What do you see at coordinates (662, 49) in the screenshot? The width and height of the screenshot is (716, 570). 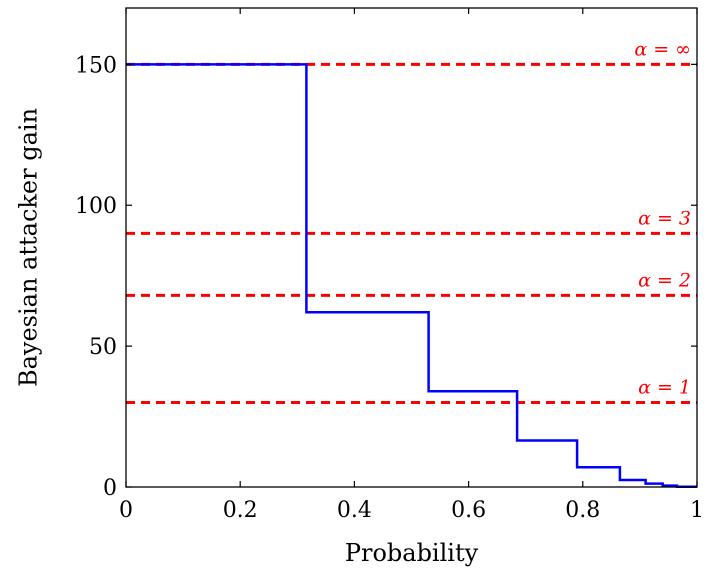 I see `reference-line-label-0: α = ∞` at bounding box center [662, 49].